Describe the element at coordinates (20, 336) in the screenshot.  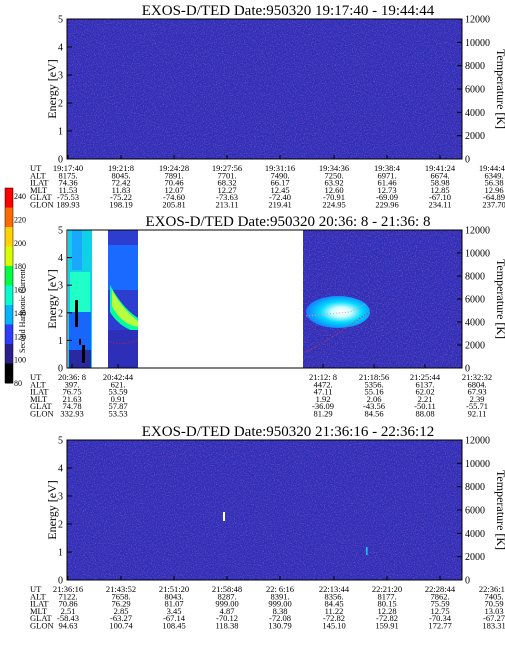
I see `colorbar-tick-label: 120` at that location.